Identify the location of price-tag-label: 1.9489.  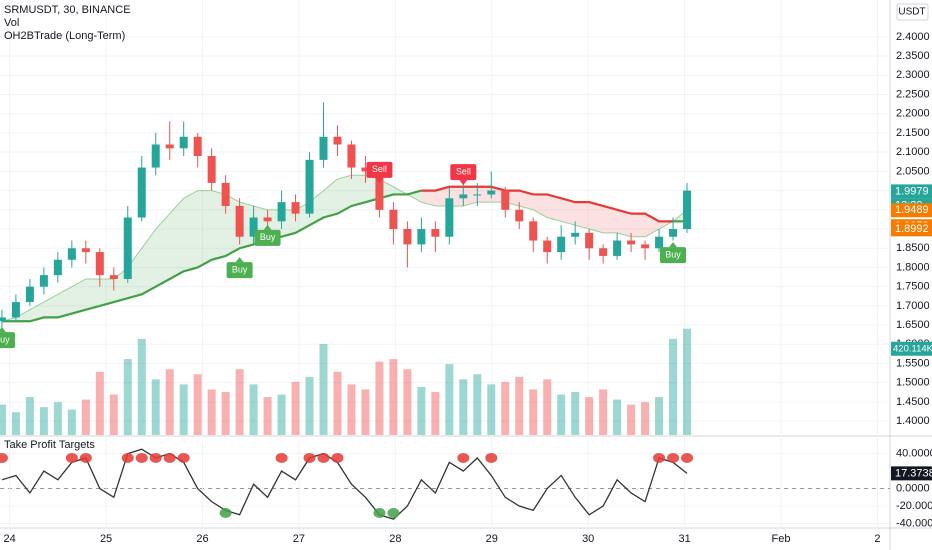
(912, 210).